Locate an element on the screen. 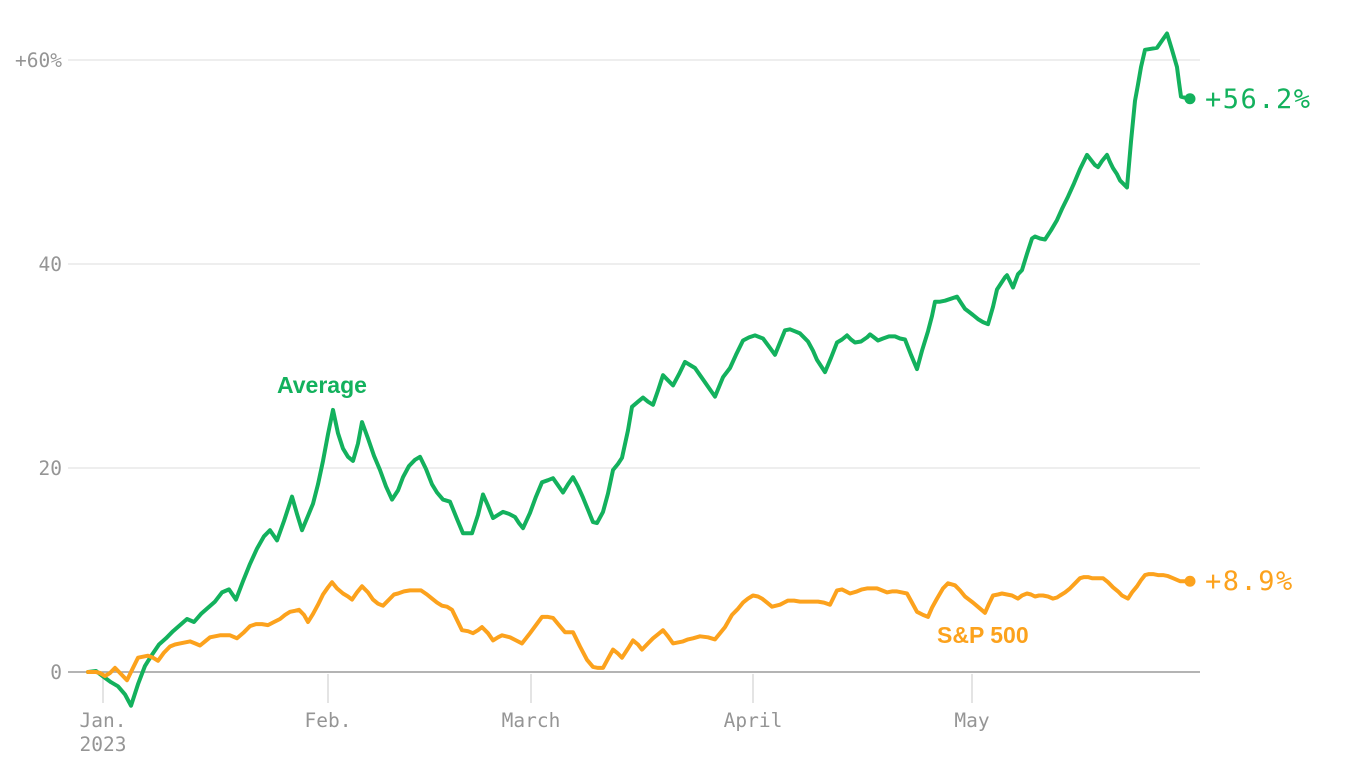 This screenshot has width=1366, height=768. average-series-label: Average is located at coordinates (322, 385).